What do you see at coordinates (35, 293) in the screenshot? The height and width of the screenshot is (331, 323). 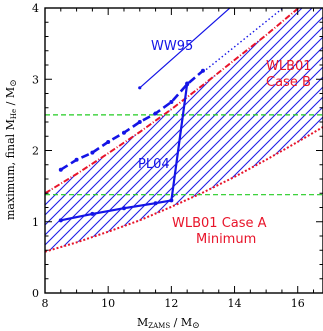 I see `y-tick-label: 0` at bounding box center [35, 293].